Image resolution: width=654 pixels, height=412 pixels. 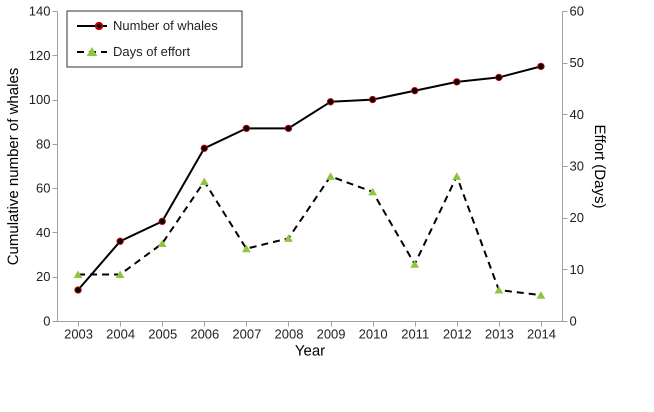 What do you see at coordinates (573, 321) in the screenshot?
I see `y2-tick-label: 0` at bounding box center [573, 321].